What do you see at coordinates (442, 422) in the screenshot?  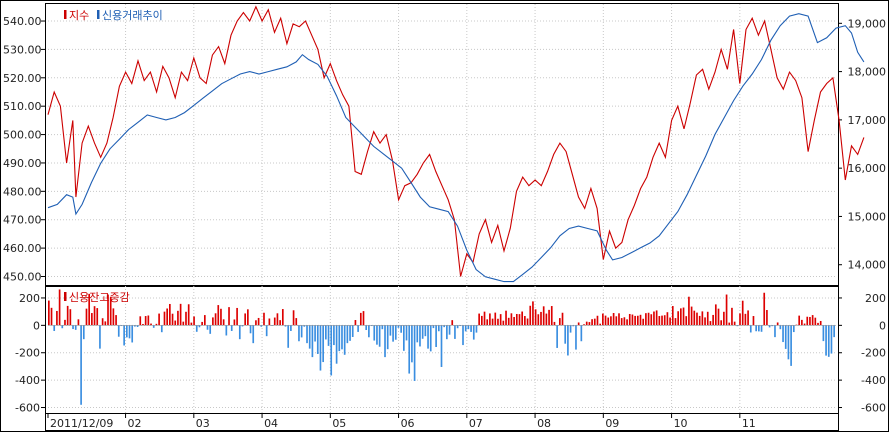 I see `x-axis-strip` at bounding box center [442, 422].